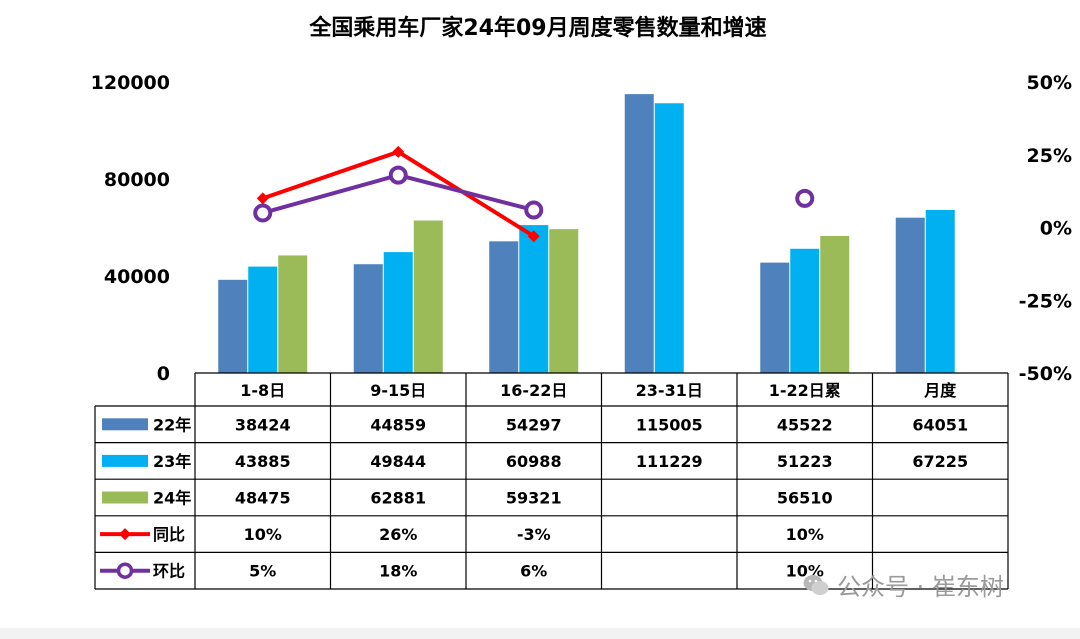  I want to click on data-label: 64051, so click(940, 424).